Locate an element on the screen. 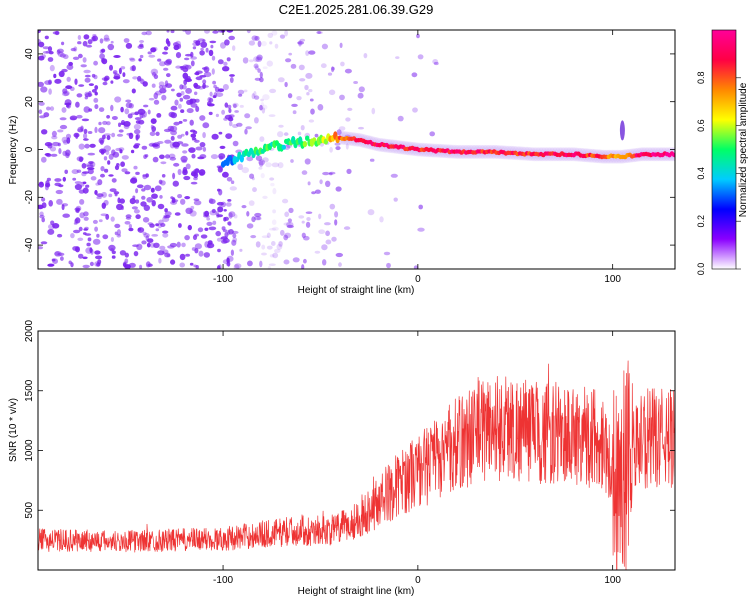  y-tick-label: 0 is located at coordinates (29, 149).